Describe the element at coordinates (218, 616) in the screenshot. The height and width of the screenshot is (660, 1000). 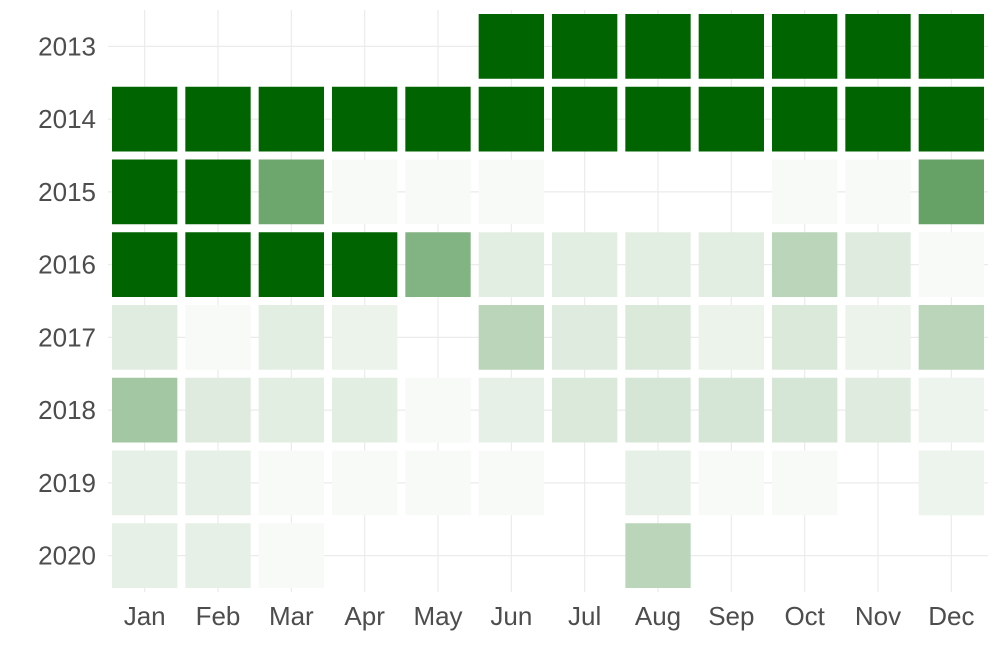
I see `x-tick-label: Feb` at that location.